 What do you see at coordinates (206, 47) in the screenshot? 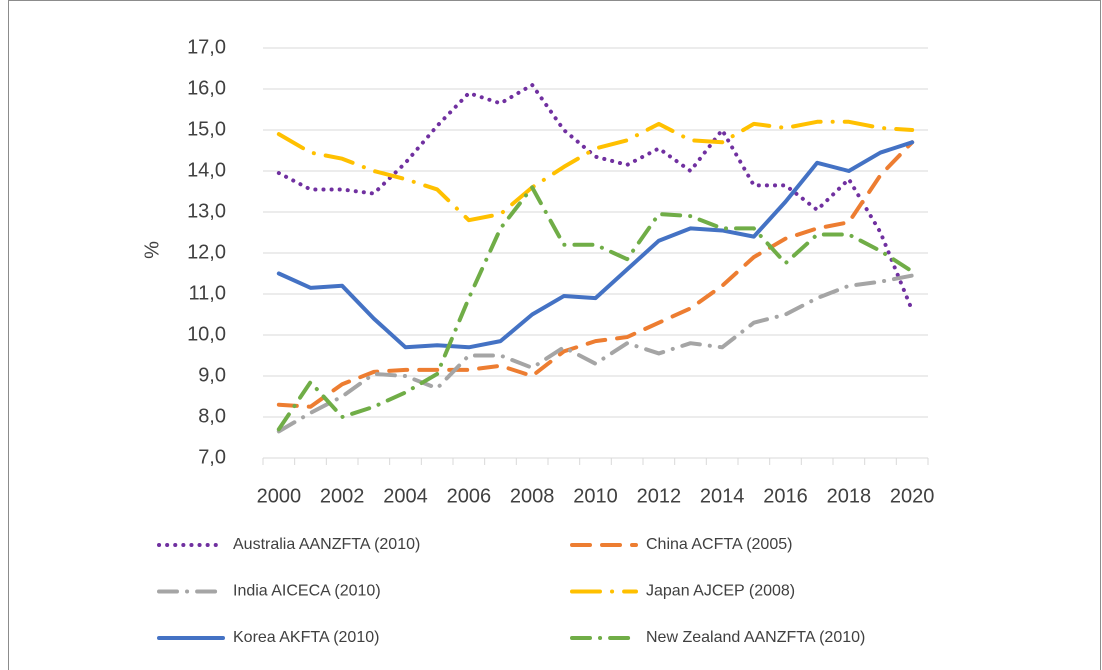
I see `y-tick-label: 17,0` at bounding box center [206, 47].